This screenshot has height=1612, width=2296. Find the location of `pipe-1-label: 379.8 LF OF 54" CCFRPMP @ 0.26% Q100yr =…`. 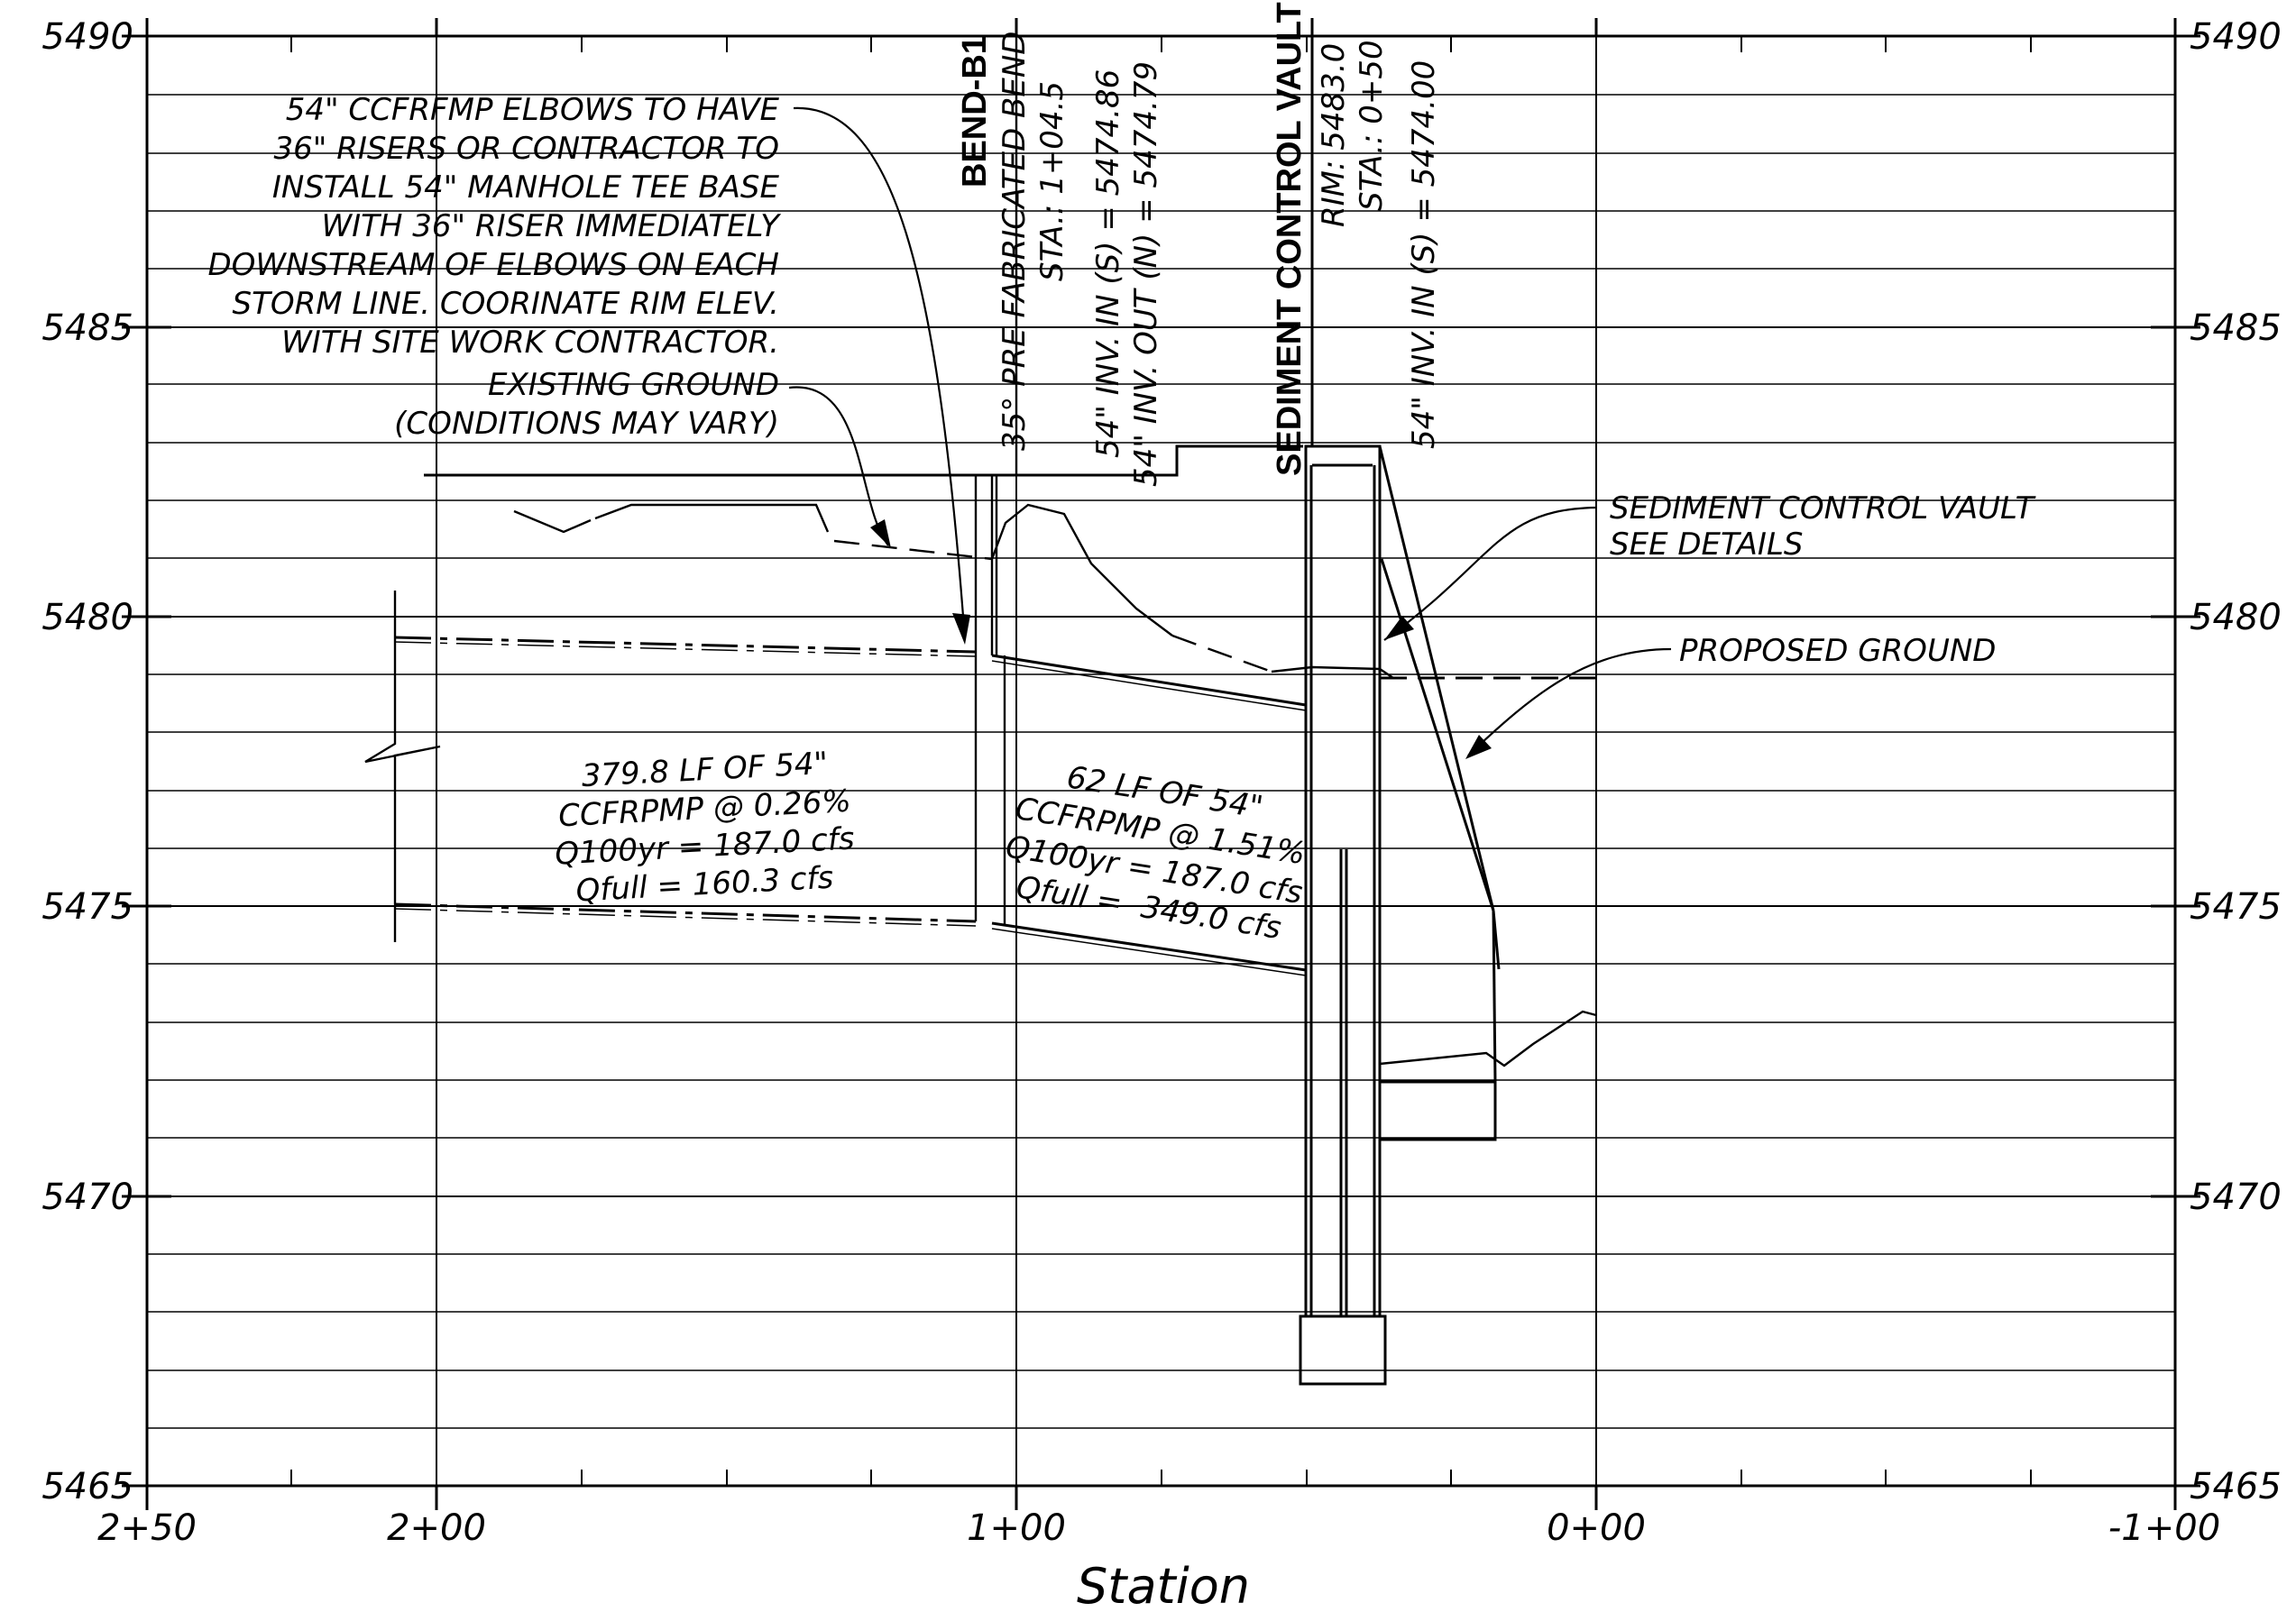

pipe-1-label: 379.8 LF OF 54" CCFRPMP @ 0.26% Q100yr =… is located at coordinates (704, 828).